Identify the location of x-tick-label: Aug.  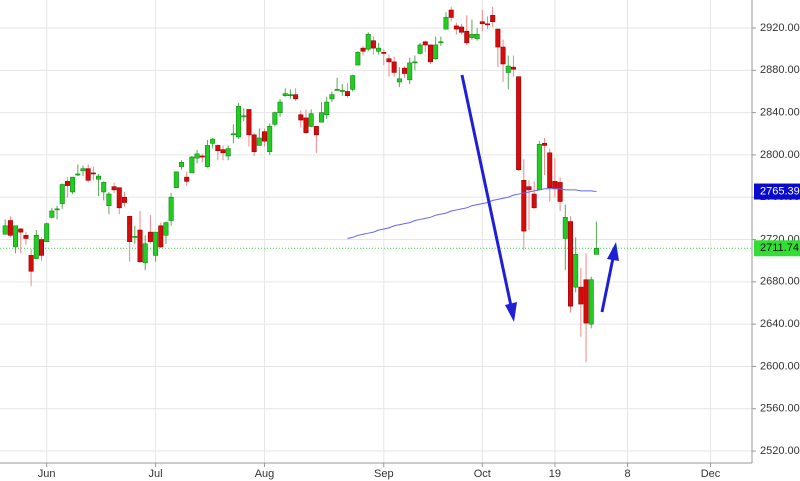
(265, 474).